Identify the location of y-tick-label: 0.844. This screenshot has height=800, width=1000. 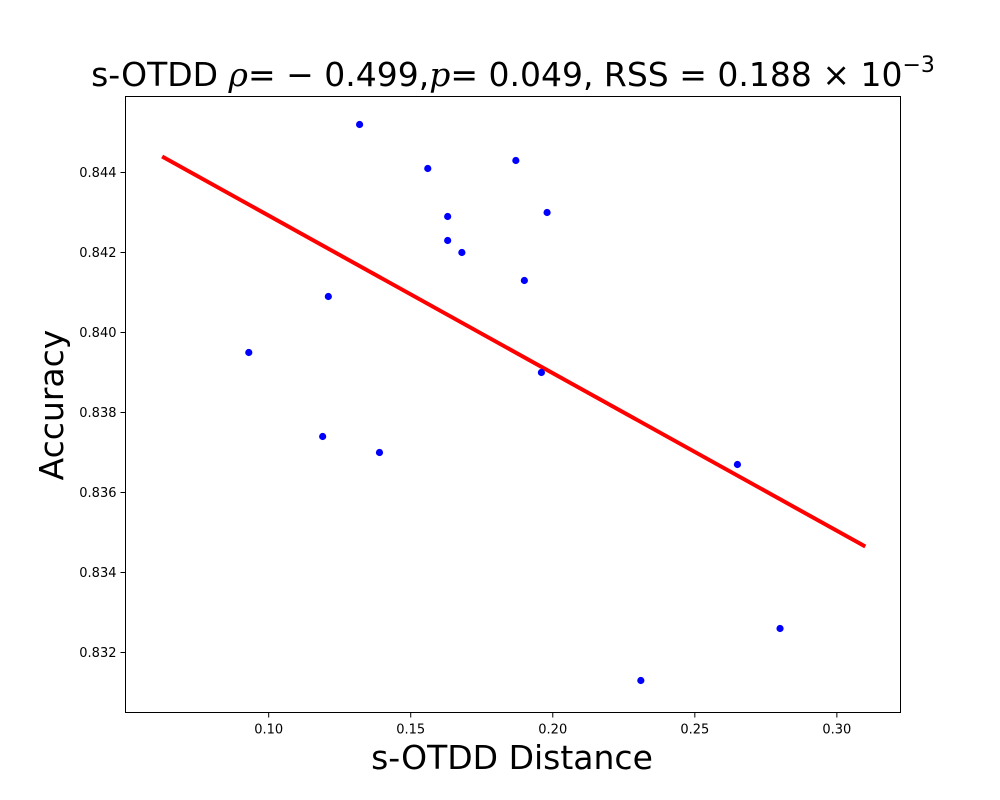
(97, 173).